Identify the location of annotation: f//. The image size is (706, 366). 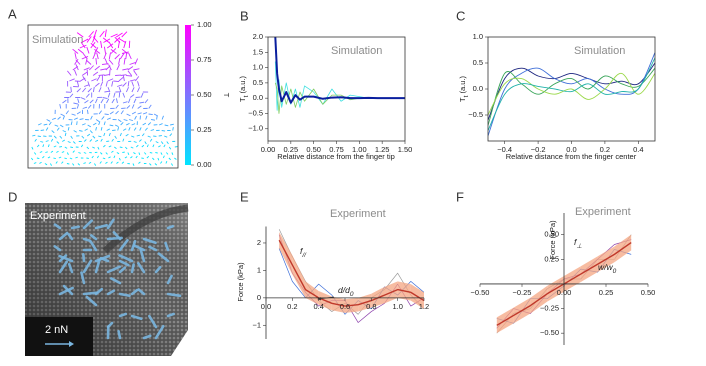
(303, 252).